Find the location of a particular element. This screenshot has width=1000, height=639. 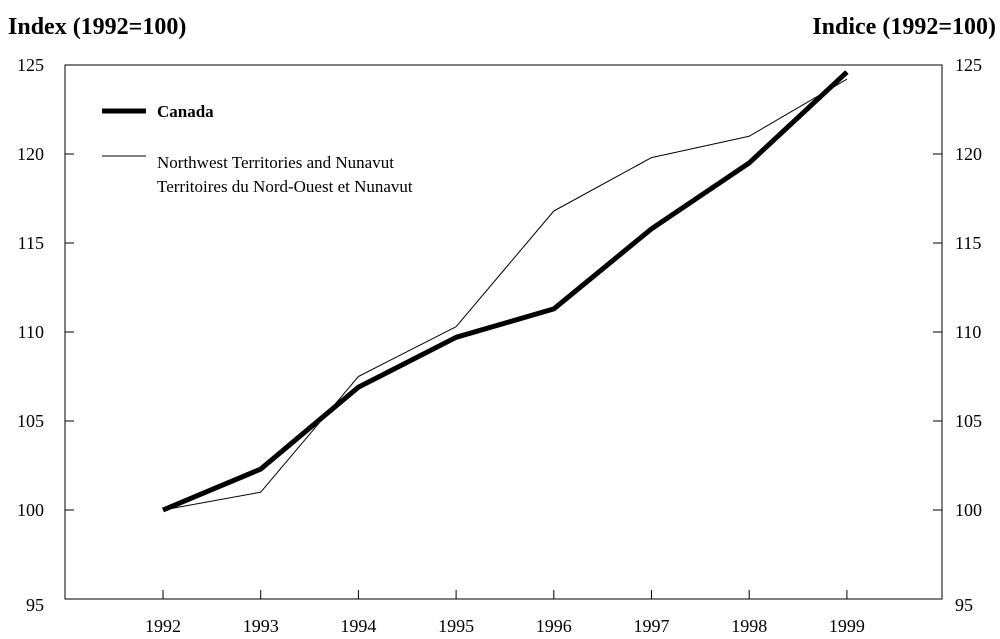

y-tick-label-left: 120 is located at coordinates (30, 154).